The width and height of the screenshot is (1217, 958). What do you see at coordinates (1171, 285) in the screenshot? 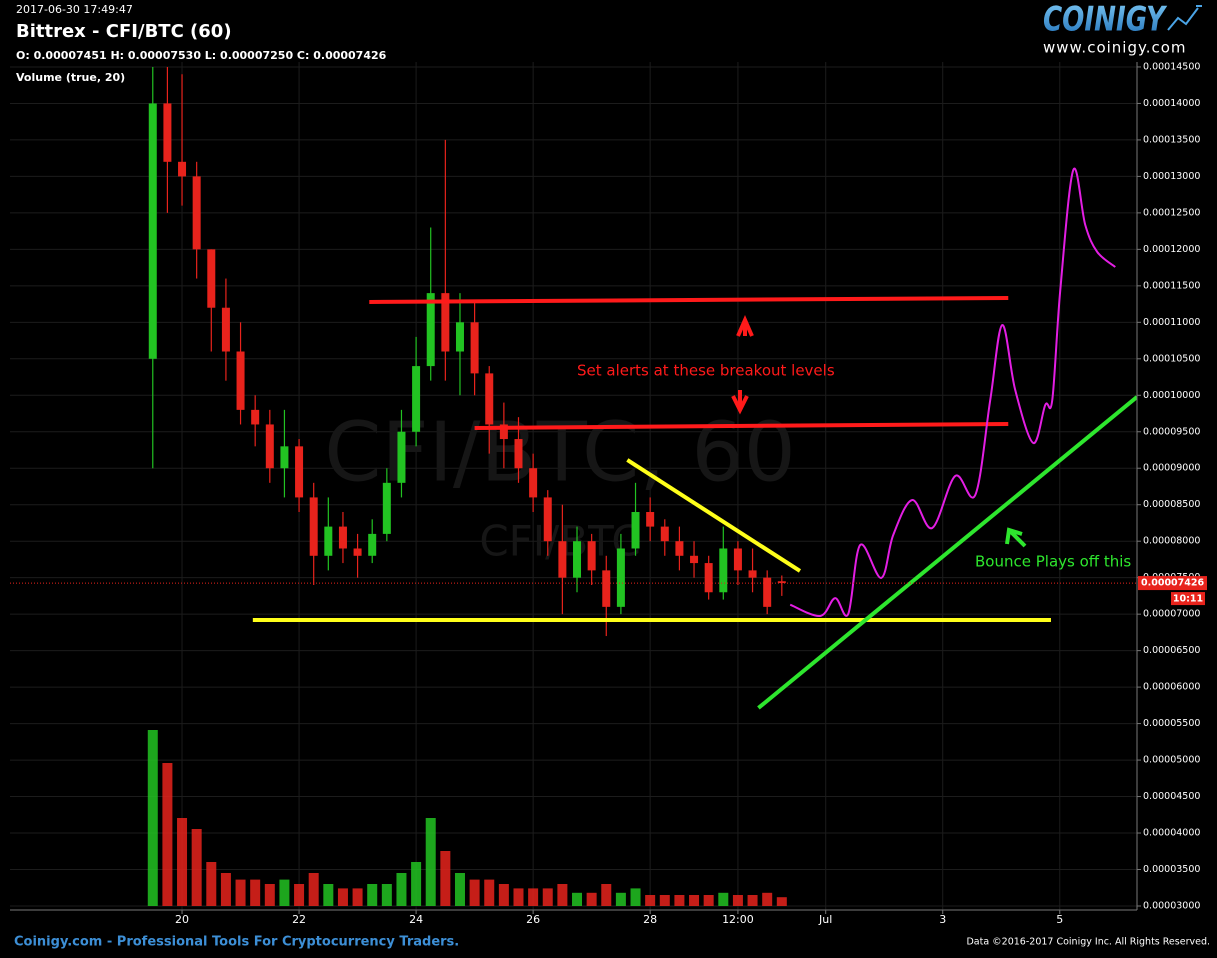
I see `y-tick-label: 0.00011500` at bounding box center [1171, 285].